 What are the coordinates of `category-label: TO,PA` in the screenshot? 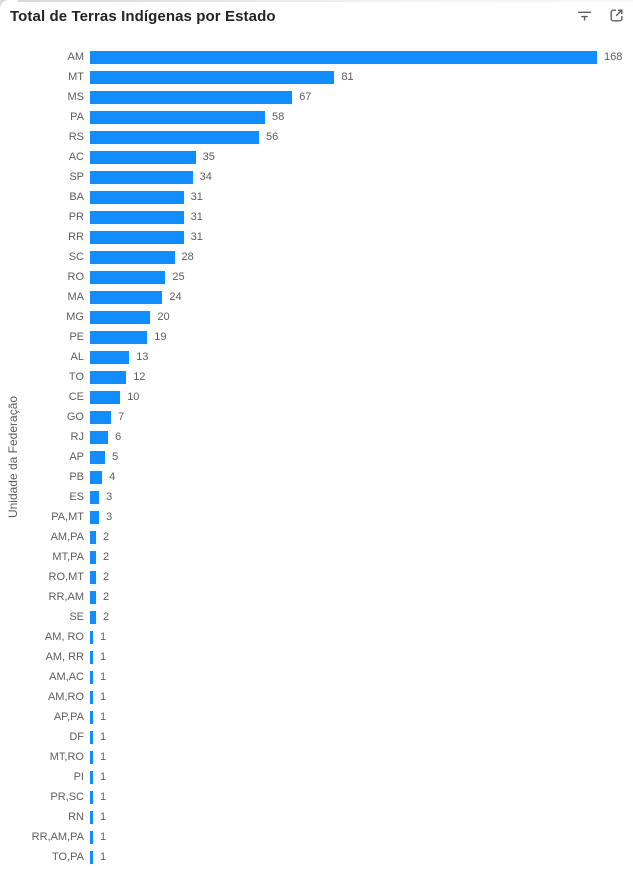 It's located at (68, 857).